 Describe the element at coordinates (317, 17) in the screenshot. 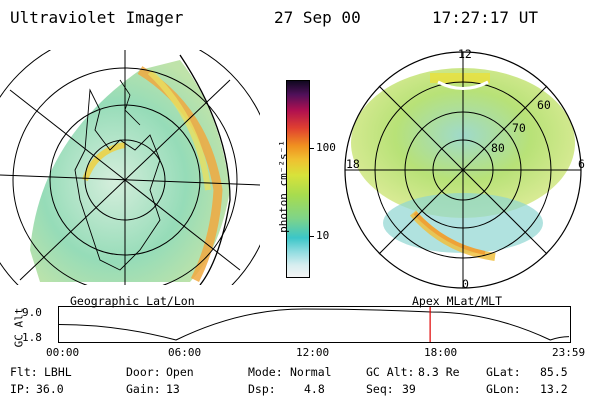

I see `date-label: 27 Sep 00` at that location.